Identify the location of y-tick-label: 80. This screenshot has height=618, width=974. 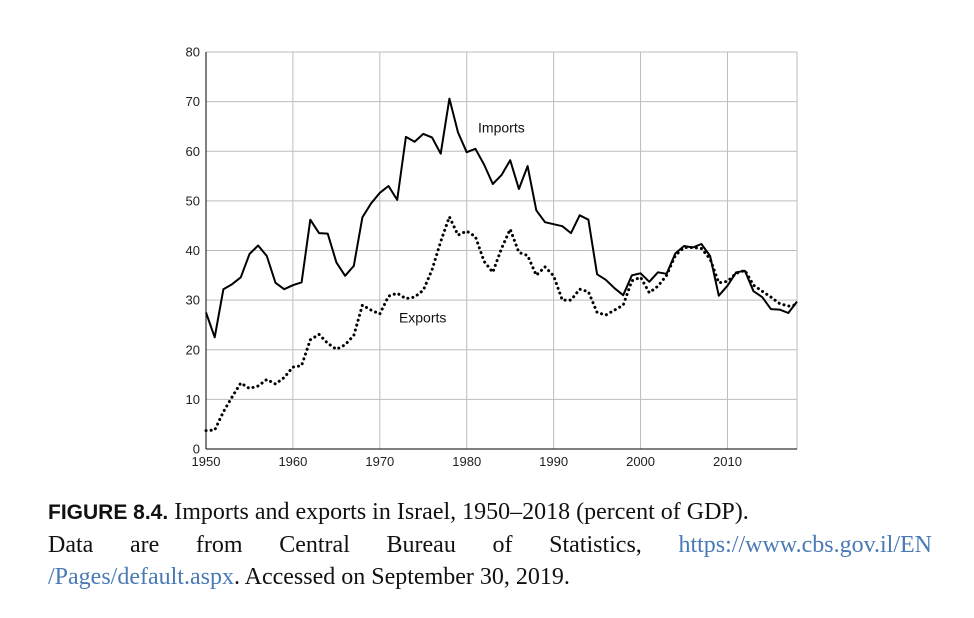
(193, 52).